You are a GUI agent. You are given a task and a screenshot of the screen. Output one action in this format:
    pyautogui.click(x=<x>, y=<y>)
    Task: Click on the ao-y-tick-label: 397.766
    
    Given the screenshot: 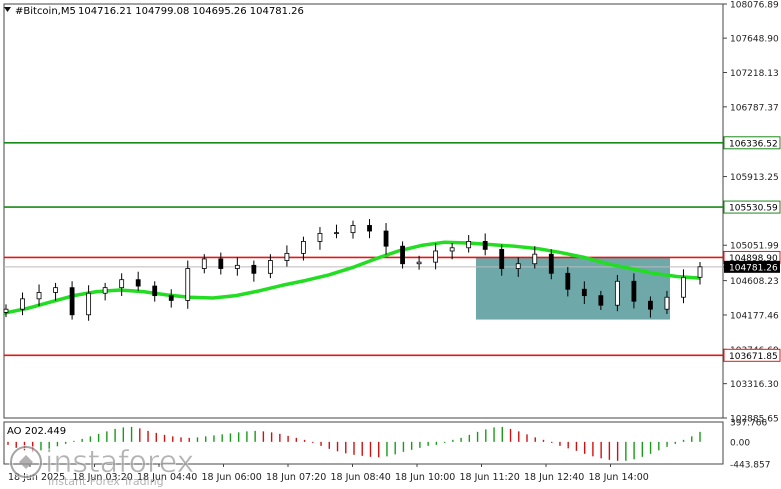 What is the action you would take?
    pyautogui.click(x=748, y=424)
    